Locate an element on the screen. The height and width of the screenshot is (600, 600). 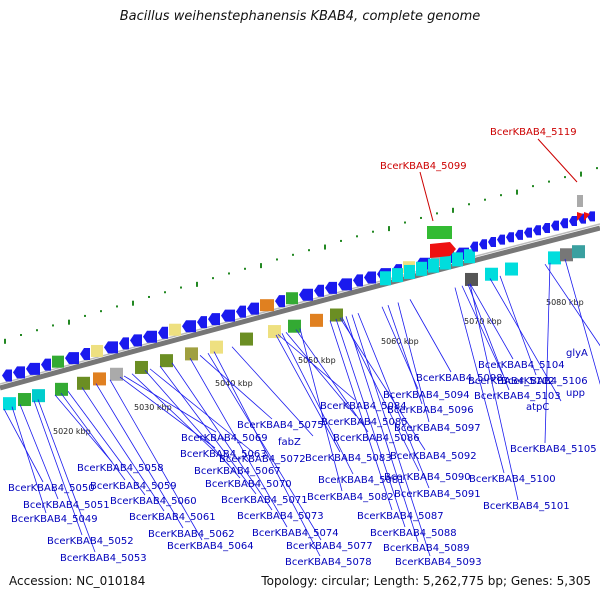
gene-label: BcerKBAB4_5078 is located at coordinates (328, 562).